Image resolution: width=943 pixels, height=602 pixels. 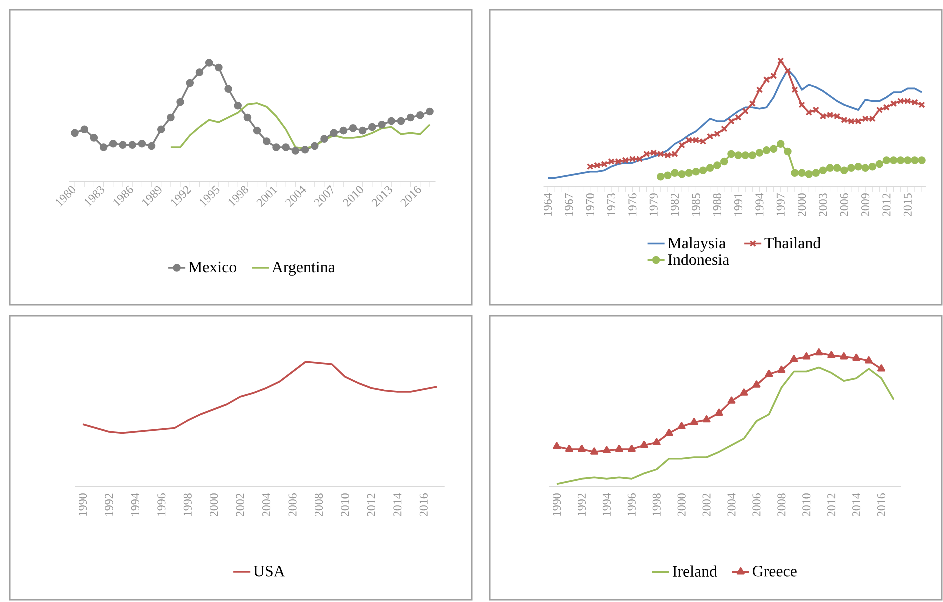 What do you see at coordinates (738, 205) in the screenshot?
I see `x-tick-label: 1991` at bounding box center [738, 205].